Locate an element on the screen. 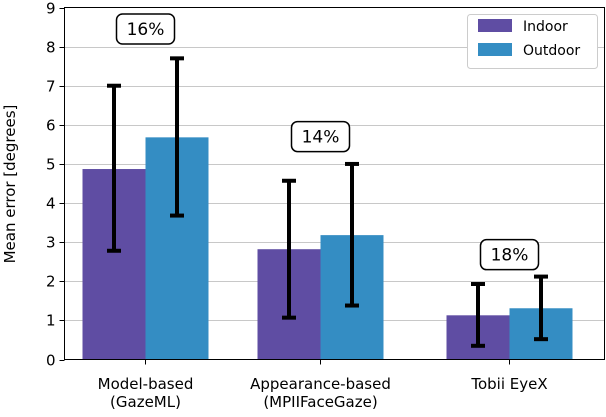 This screenshot has width=606, height=417. annotation-2: 14% is located at coordinates (320, 136).